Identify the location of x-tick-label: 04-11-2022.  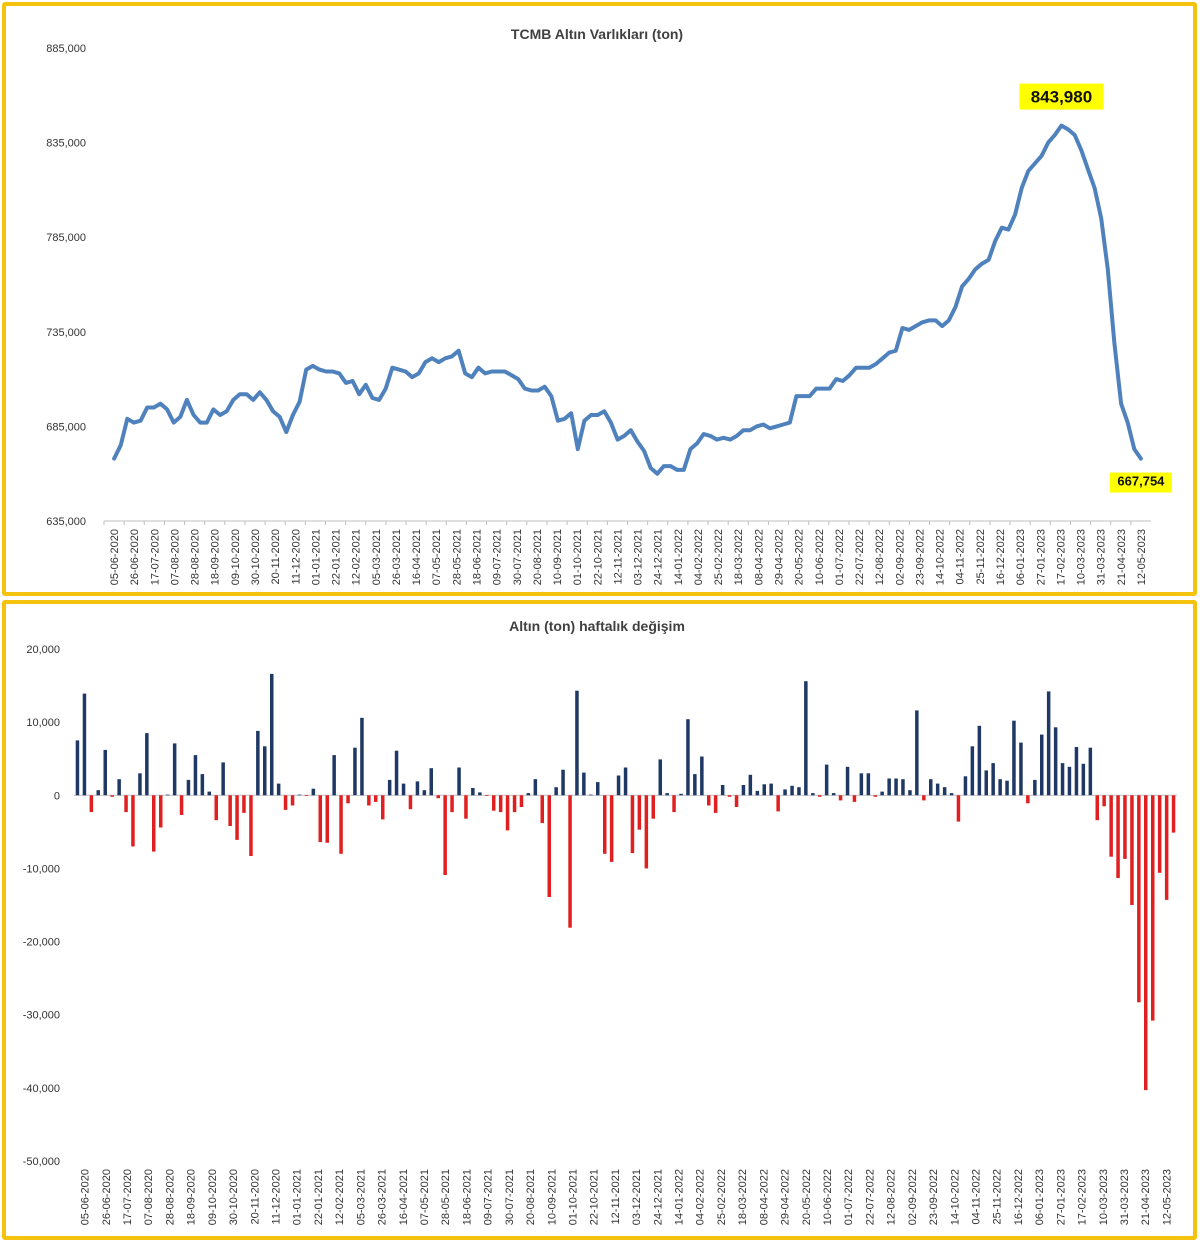
(976, 1196).